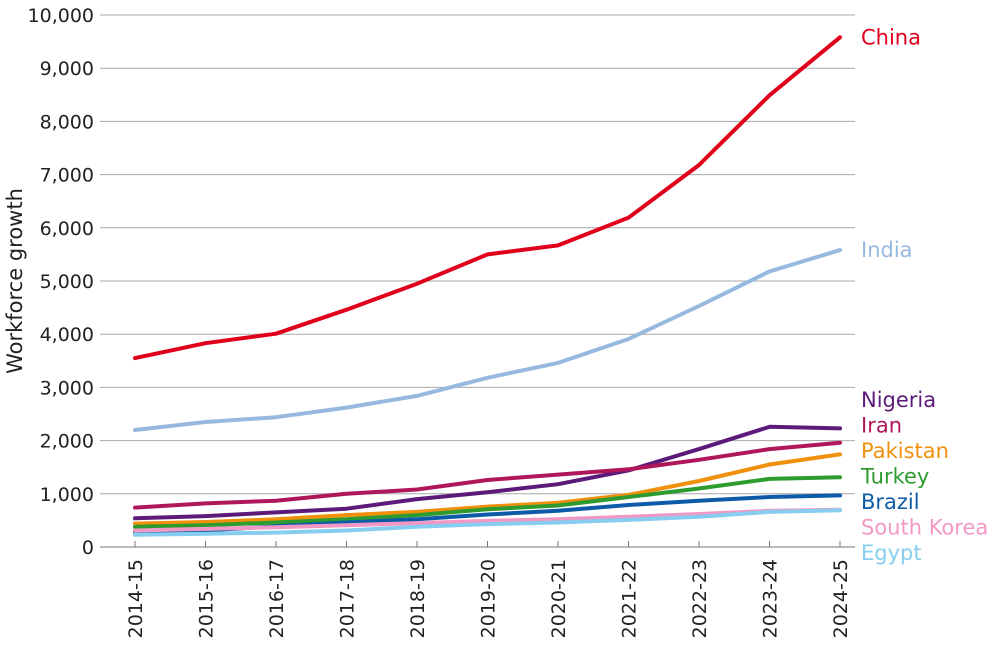  I want to click on series-label-brazil: Brazil, so click(890, 502).